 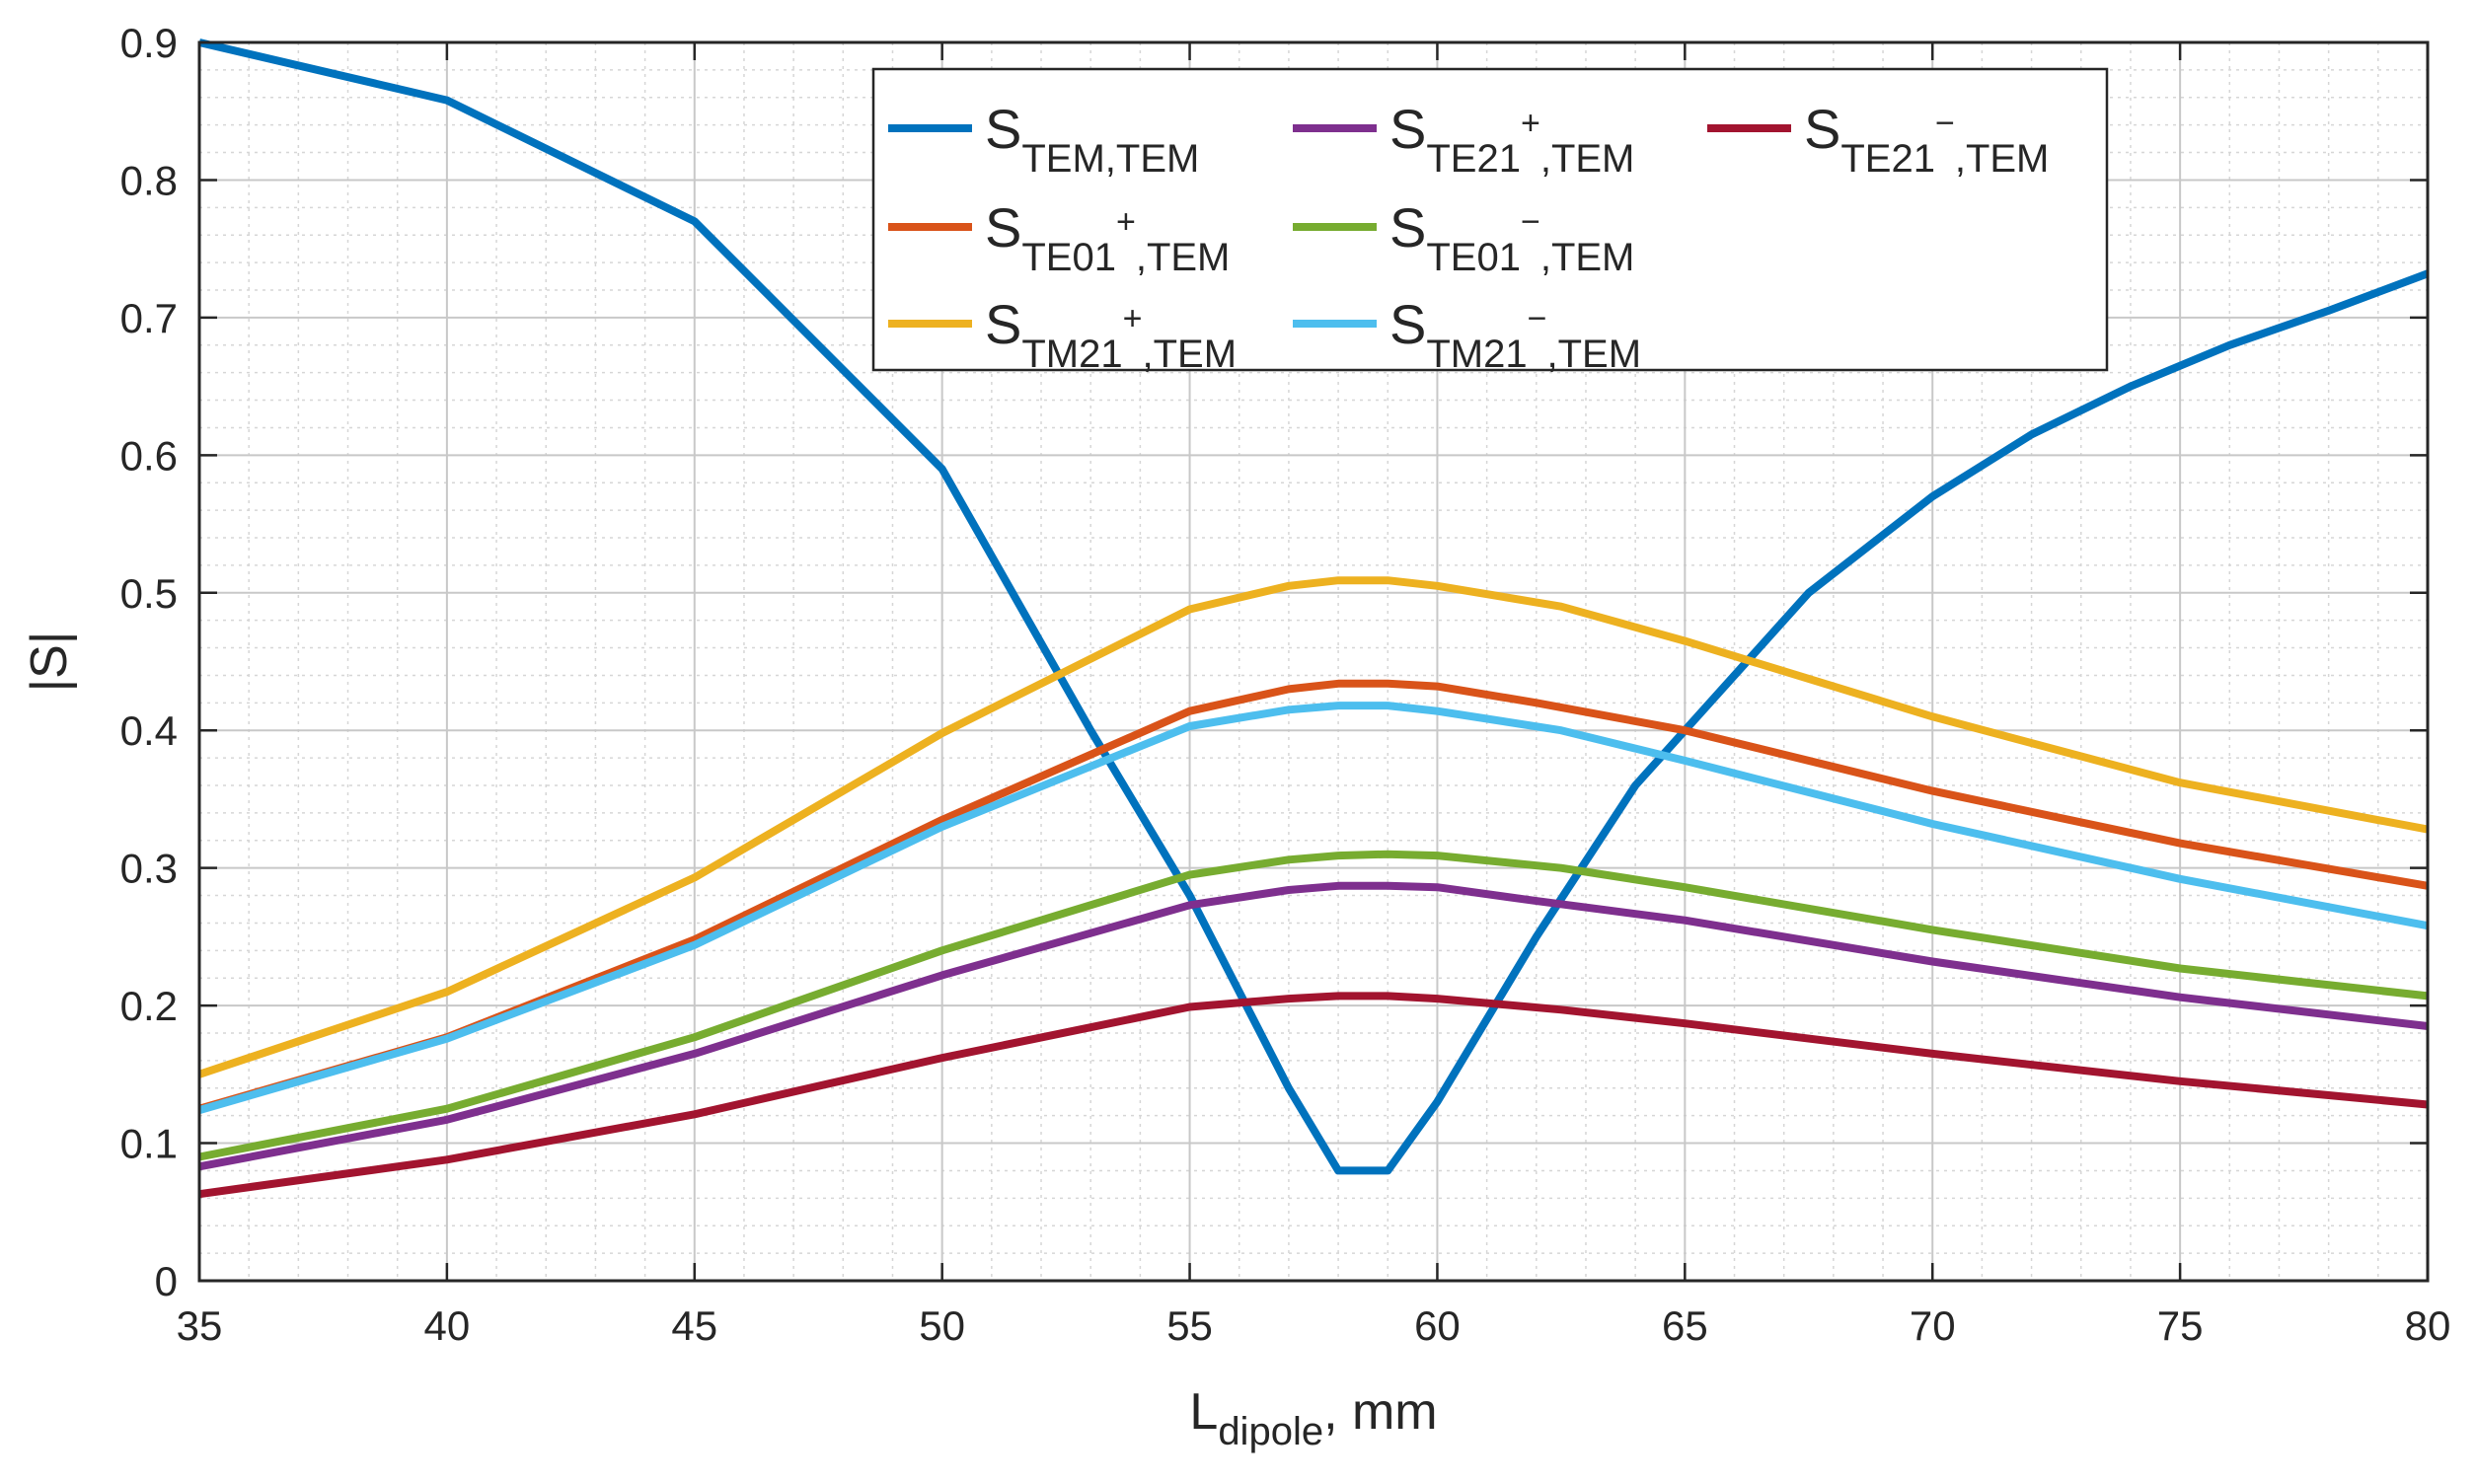 I want to click on legend-label: STE21−,TEM, so click(x=1927, y=139).